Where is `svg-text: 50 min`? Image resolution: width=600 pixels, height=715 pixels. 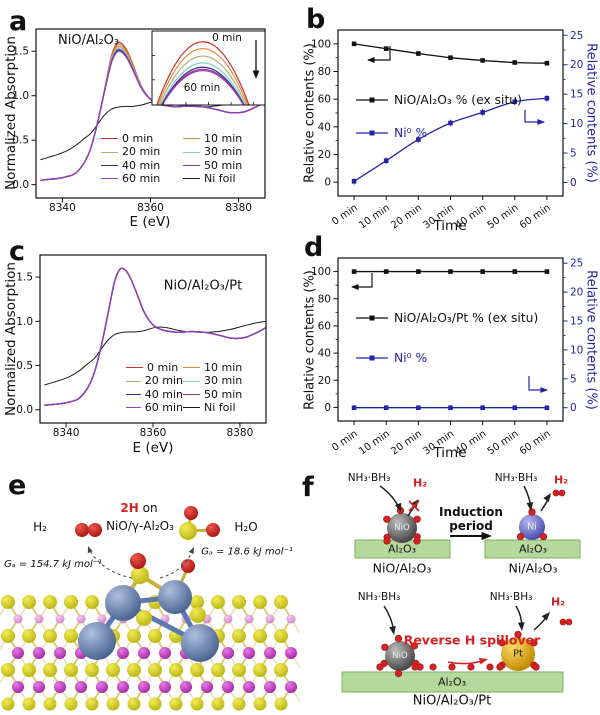 svg-text: 50 min is located at coordinates (503, 216).